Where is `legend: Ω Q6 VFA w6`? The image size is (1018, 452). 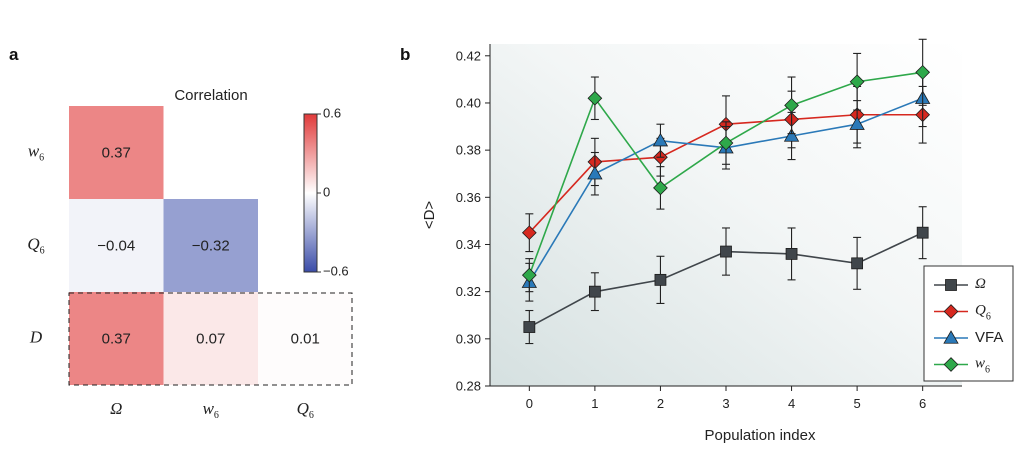 legend: Ω Q6 VFA w6 is located at coordinates (968, 323).